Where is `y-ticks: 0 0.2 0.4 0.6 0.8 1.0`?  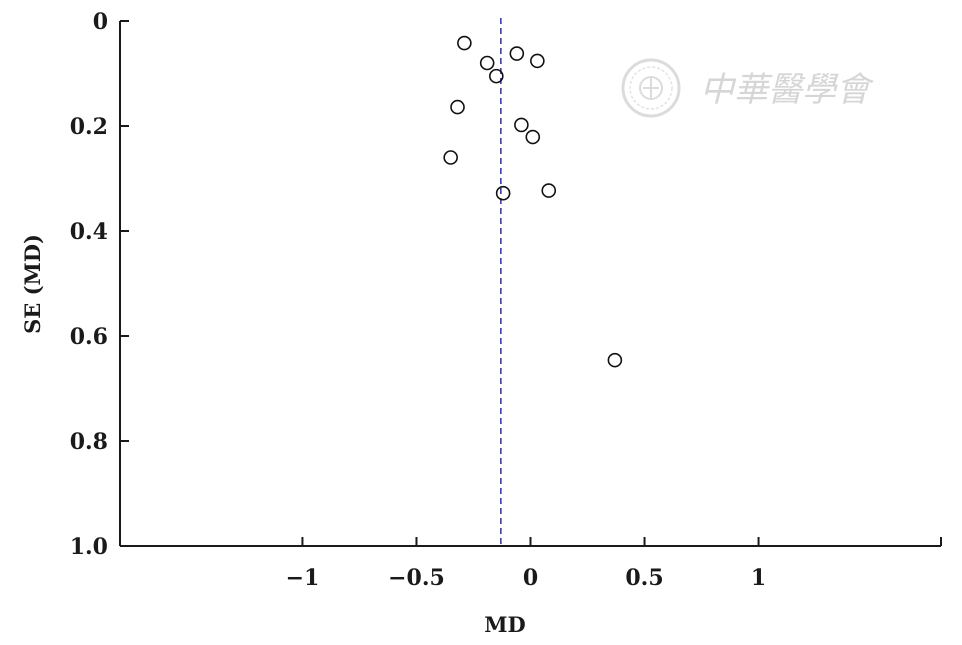 y-ticks: 0 0.2 0.4 0.6 0.8 1.0 is located at coordinates (99, 284).